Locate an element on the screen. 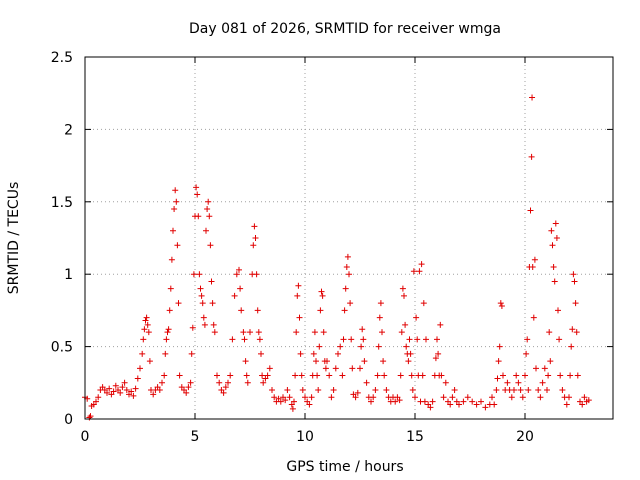  y-axis-label: SRMTID / TECUs is located at coordinates (14, 238).